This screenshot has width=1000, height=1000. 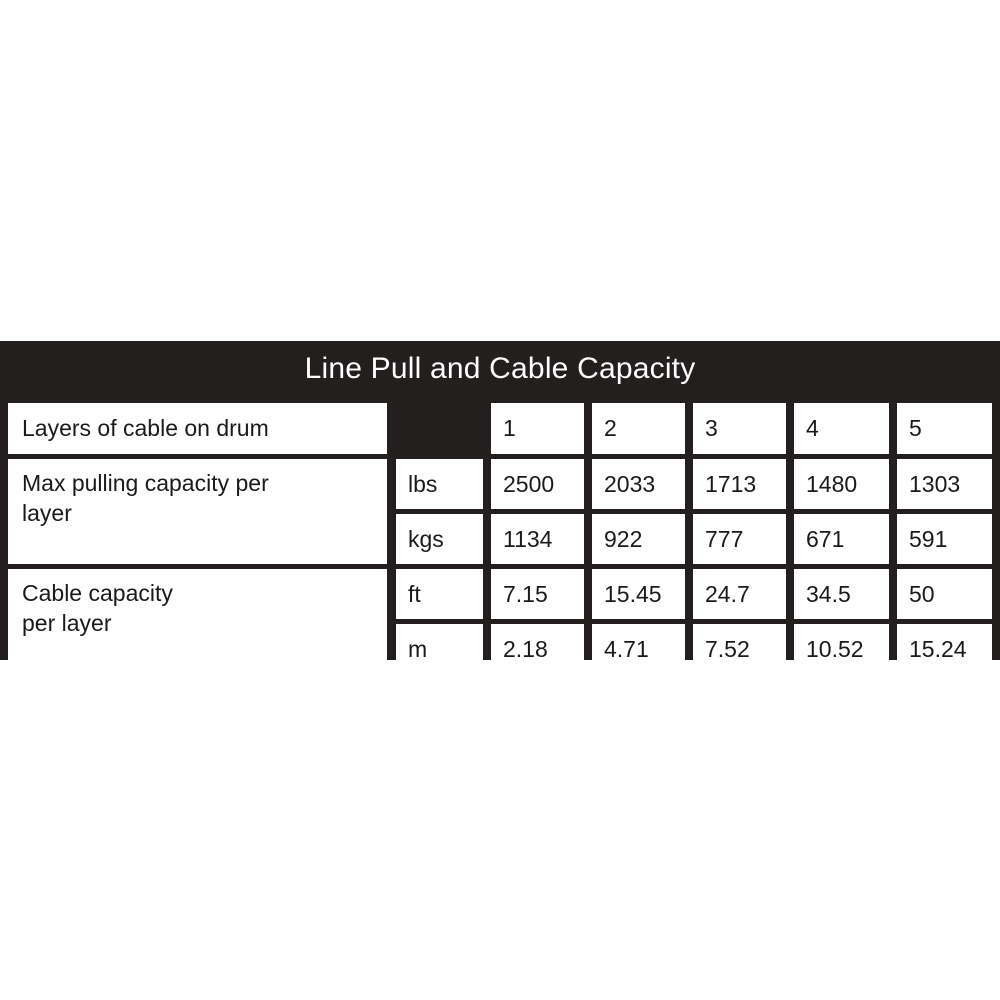 I want to click on layer-number-cell-1: 1, so click(x=537, y=428).